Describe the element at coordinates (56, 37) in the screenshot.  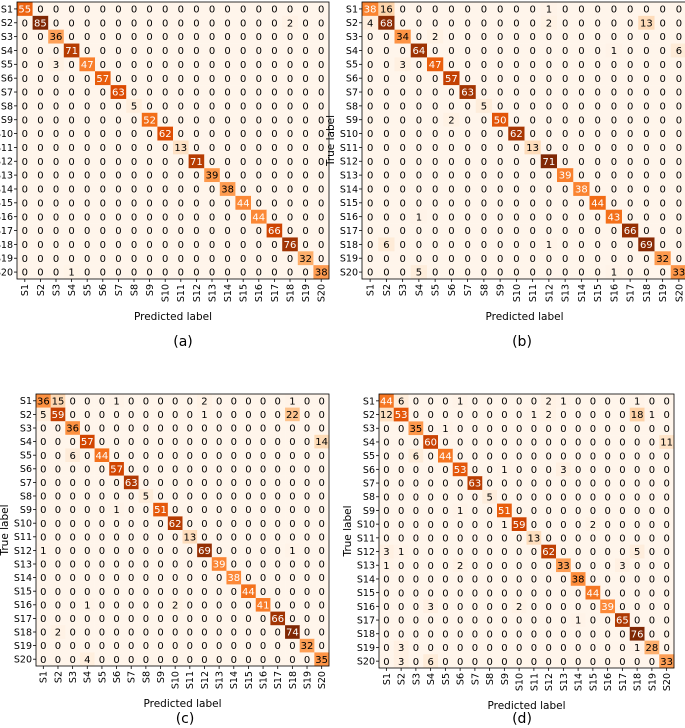
I see `cell-value-label: 36` at that location.